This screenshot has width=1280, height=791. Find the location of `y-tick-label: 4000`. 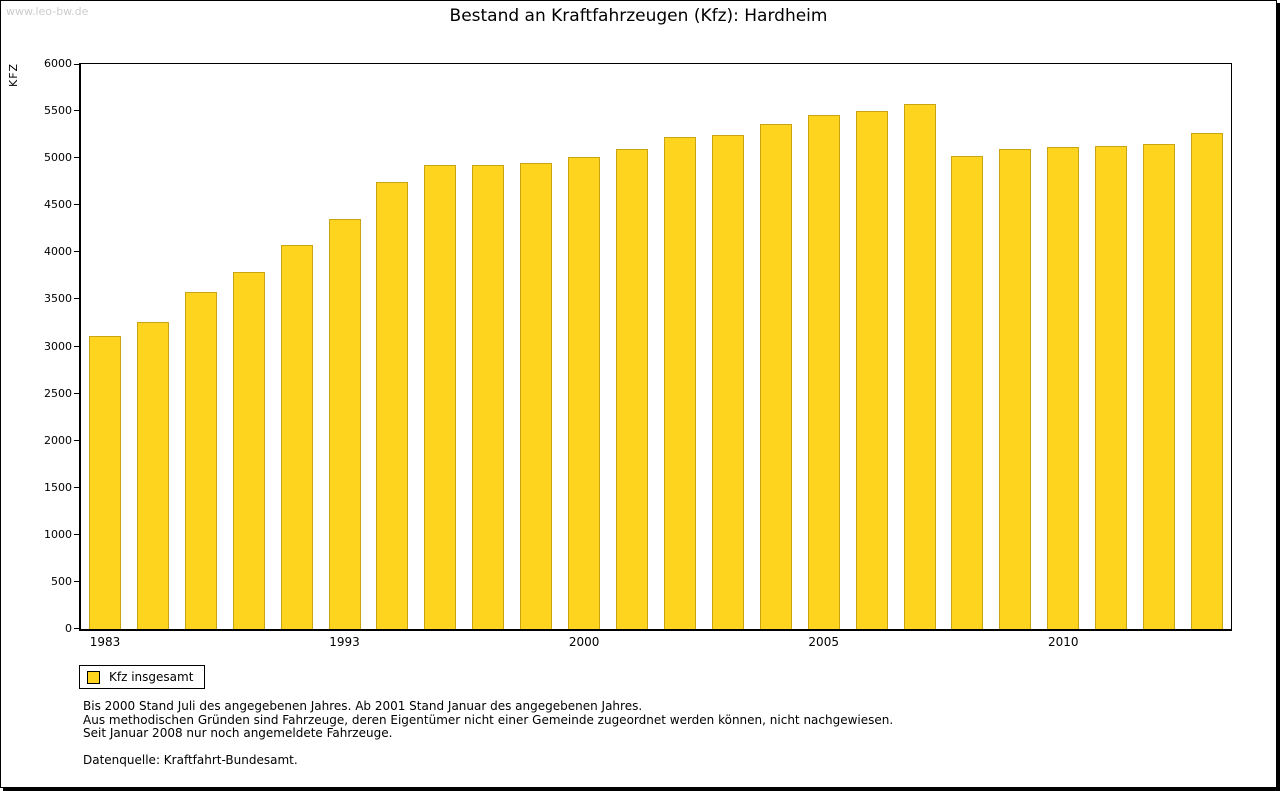

y-tick-label: 4000 is located at coordinates (58, 252).